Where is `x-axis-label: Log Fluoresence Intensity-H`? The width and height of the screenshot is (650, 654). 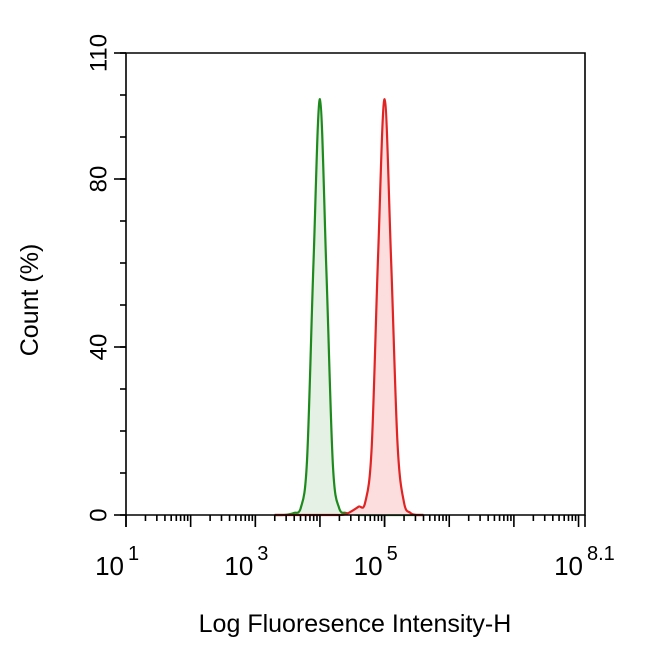 x-axis-label: Log Fluoresence Intensity-H is located at coordinates (355, 624).